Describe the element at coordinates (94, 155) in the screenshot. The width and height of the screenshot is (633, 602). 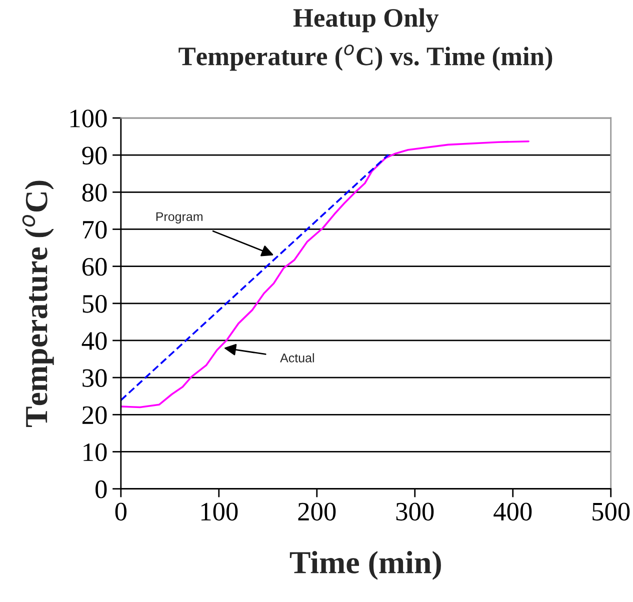
I see `y-tick-label: 90` at that location.